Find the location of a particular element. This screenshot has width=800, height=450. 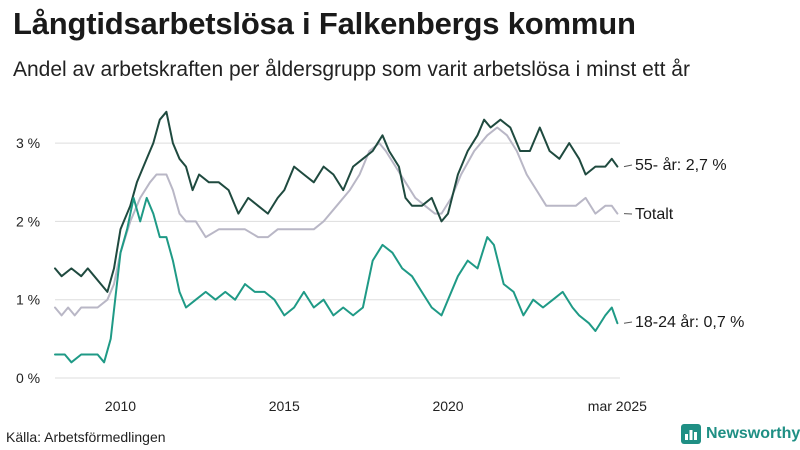

x-tick-label: 2015 is located at coordinates (284, 406).